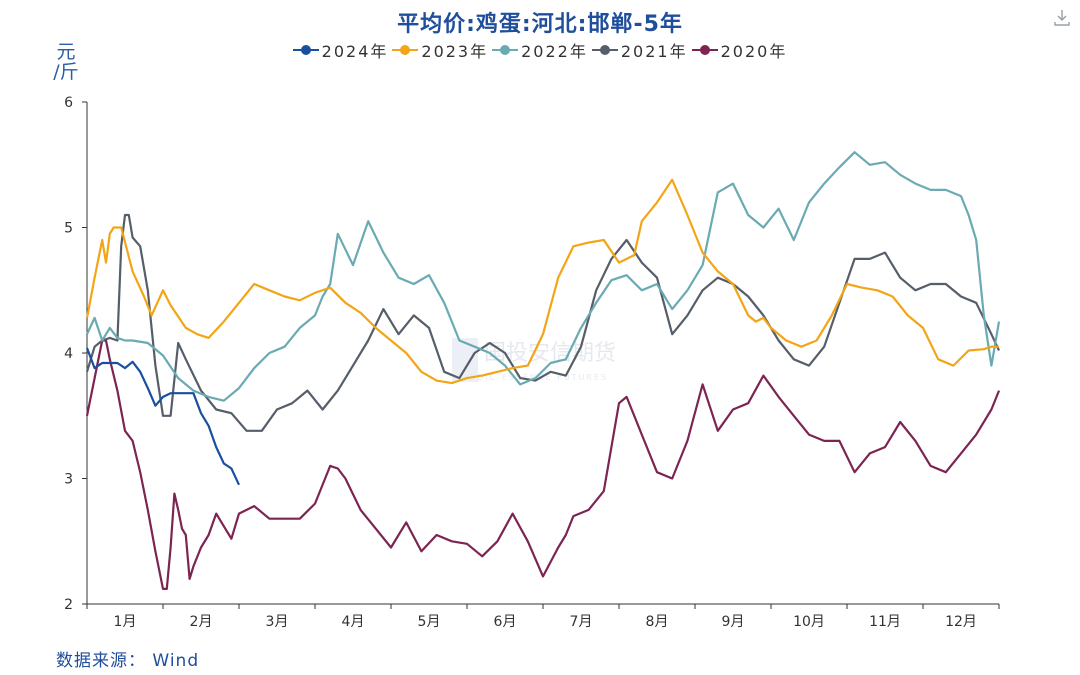 The width and height of the screenshot is (1080, 675). What do you see at coordinates (885, 622) in the screenshot?
I see `x-tick-label: 11月` at bounding box center [885, 622].